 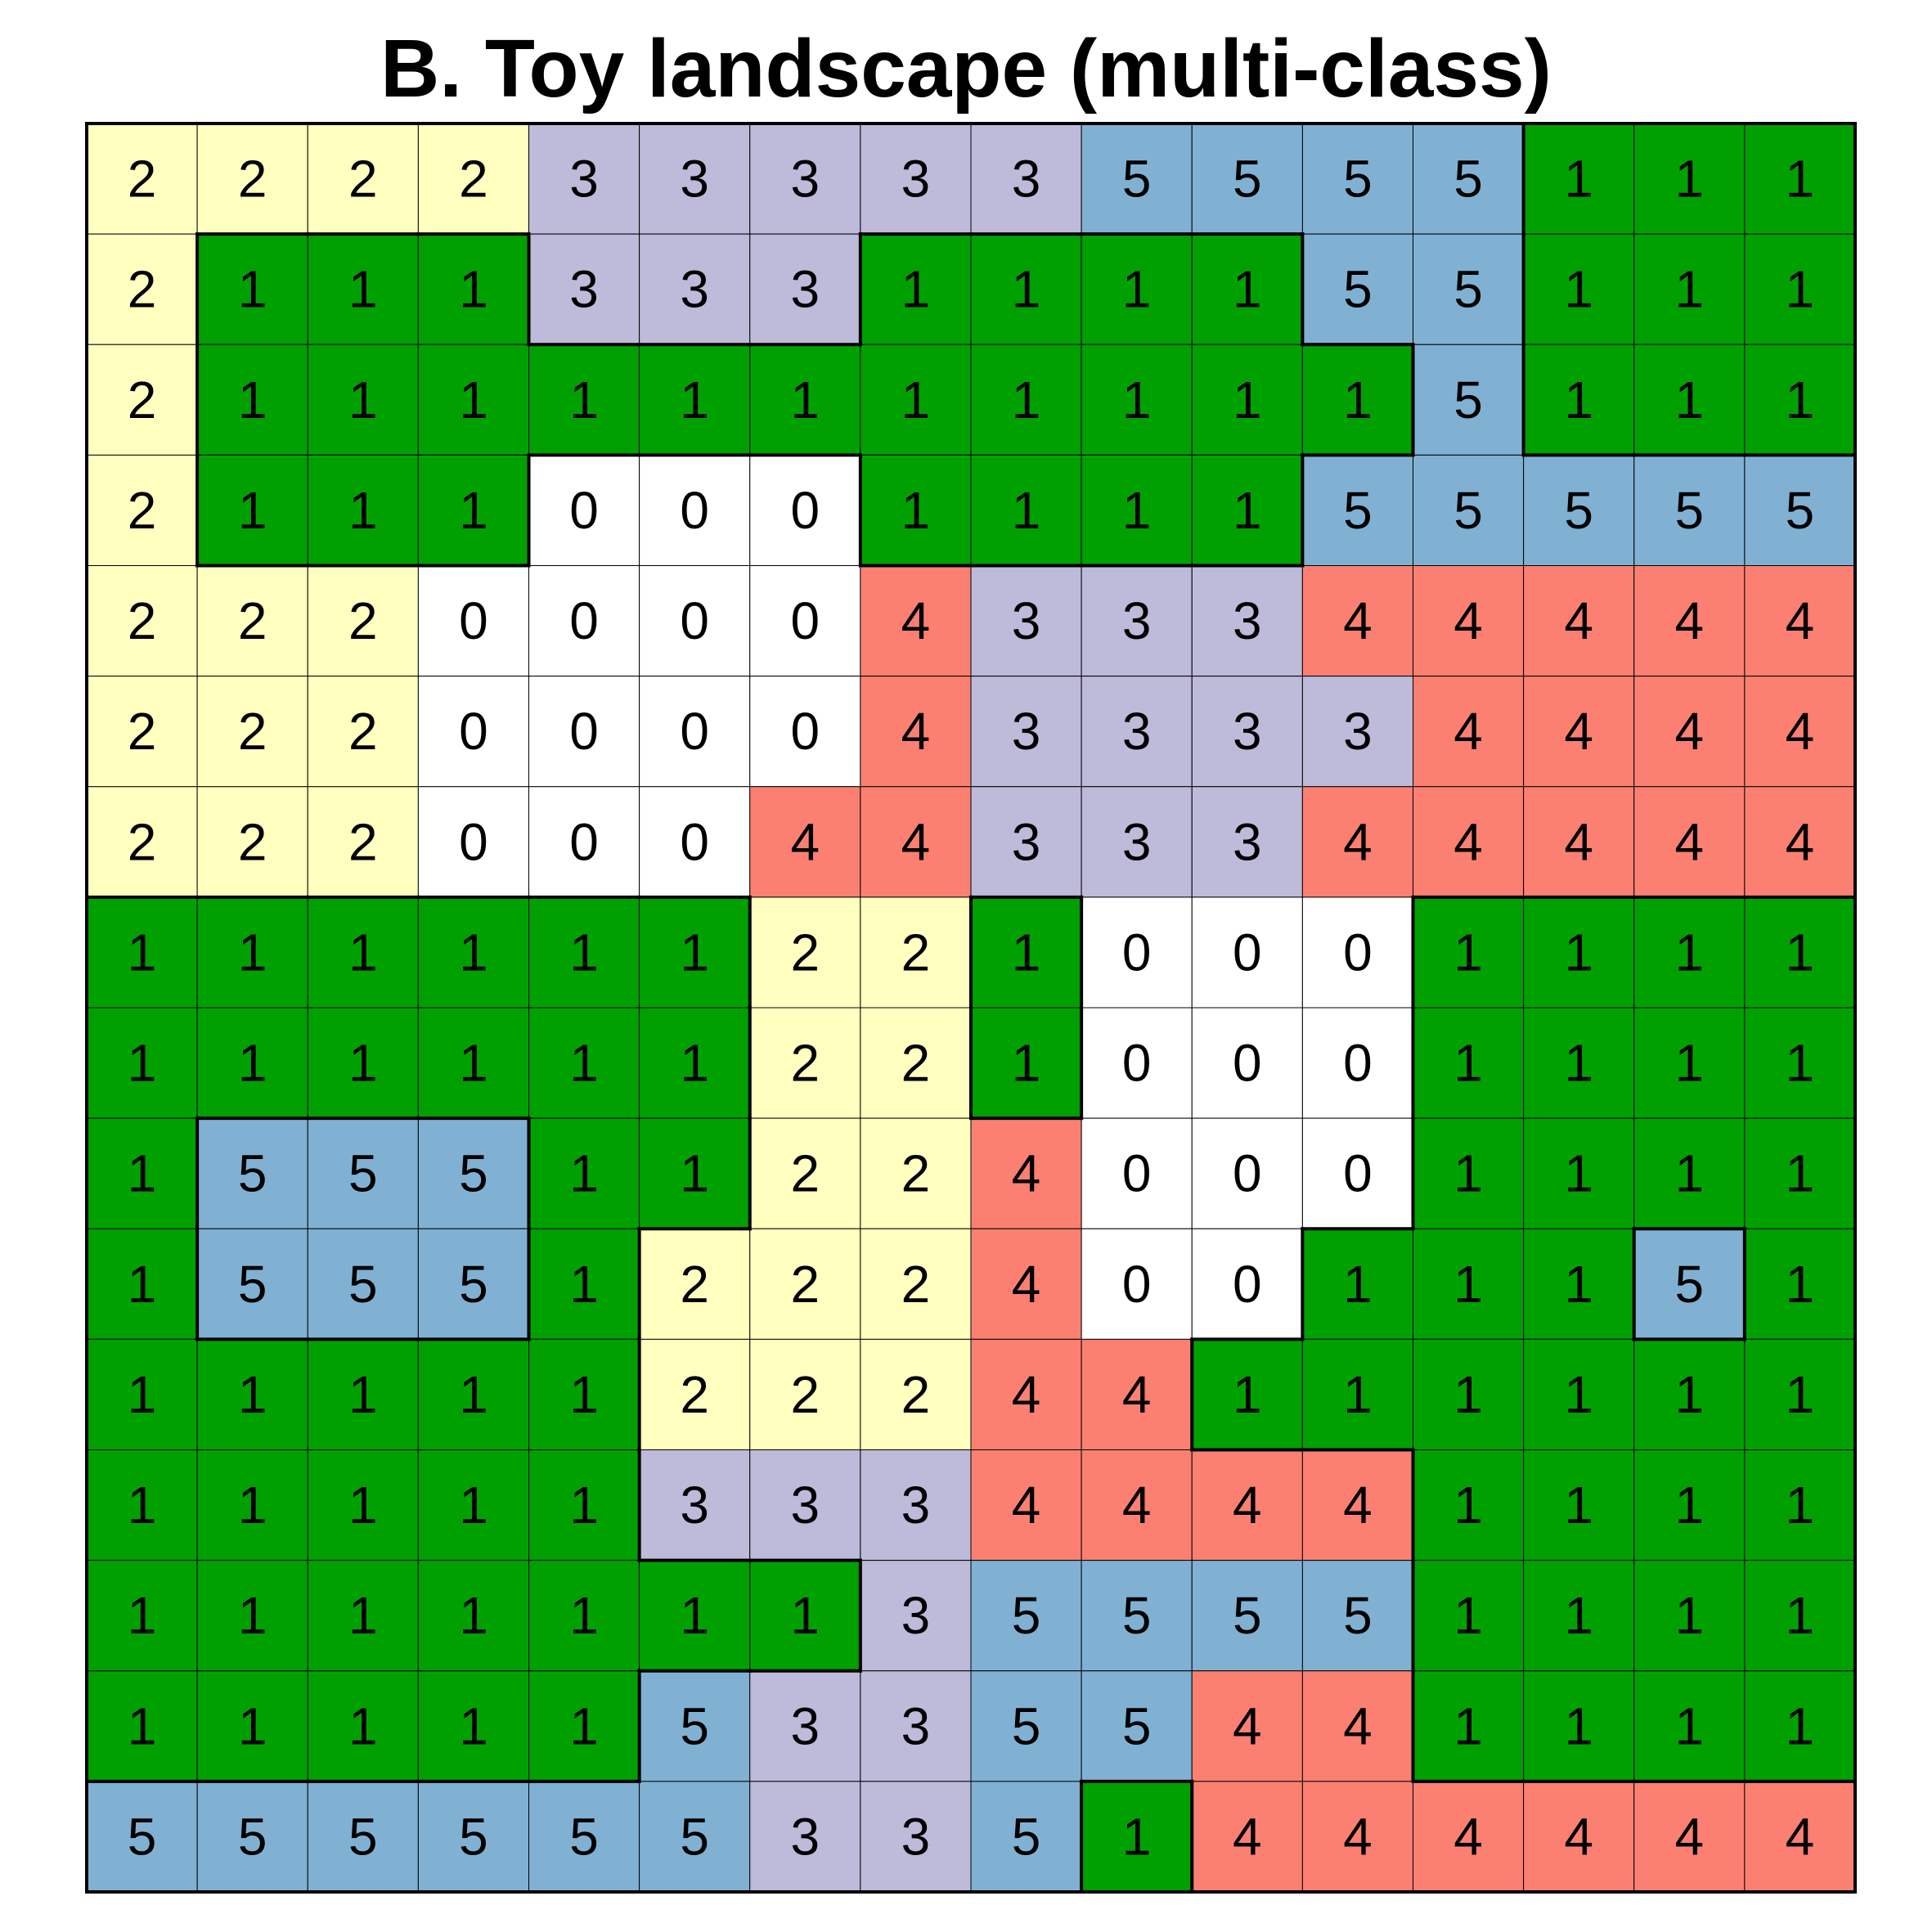 What do you see at coordinates (363, 1505) in the screenshot?
I see `cell-r12-c2` at bounding box center [363, 1505].